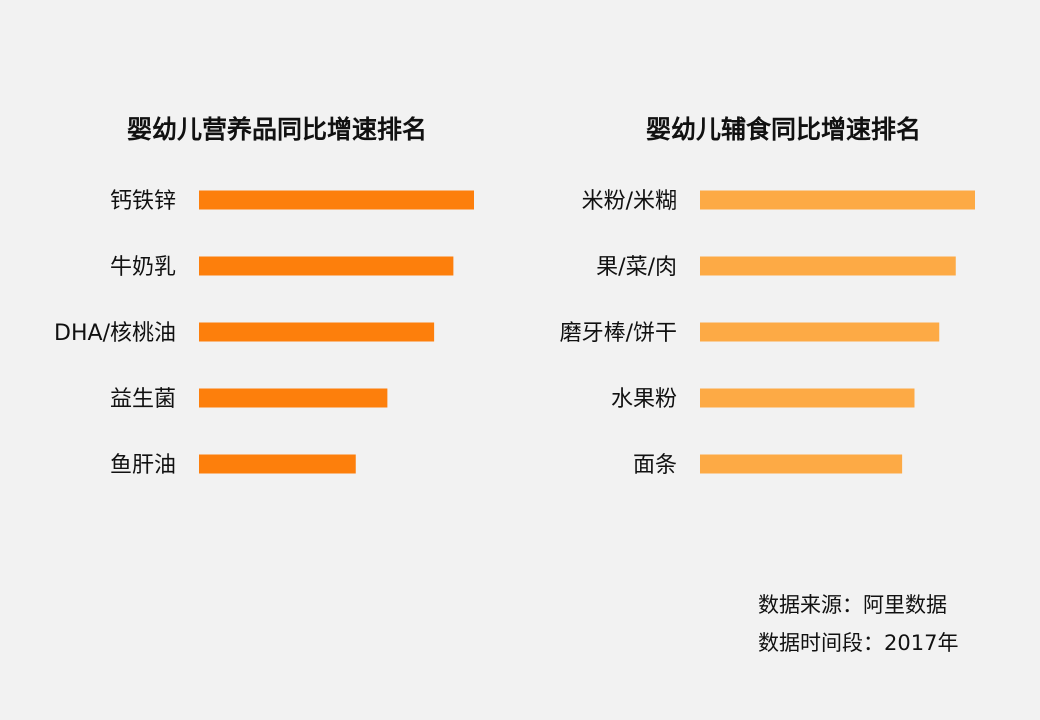  What do you see at coordinates (636, 267) in the screenshot?
I see `complementary-category-label: 果/菜/肉` at bounding box center [636, 267].